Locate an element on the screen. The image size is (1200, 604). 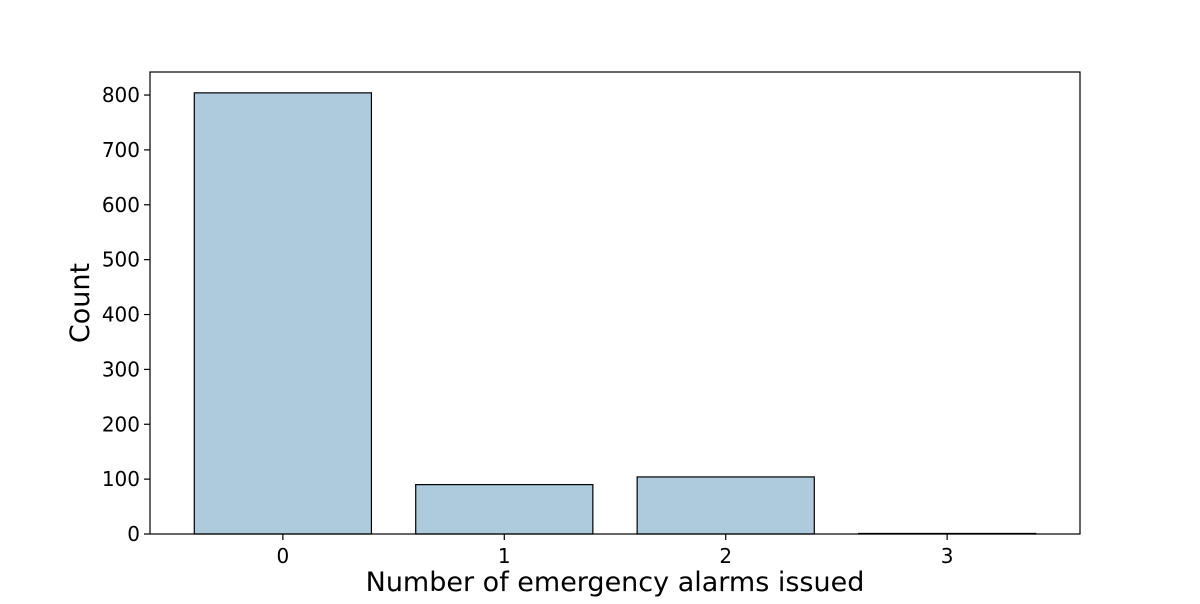
x-tick-label: 3 is located at coordinates (947, 556).